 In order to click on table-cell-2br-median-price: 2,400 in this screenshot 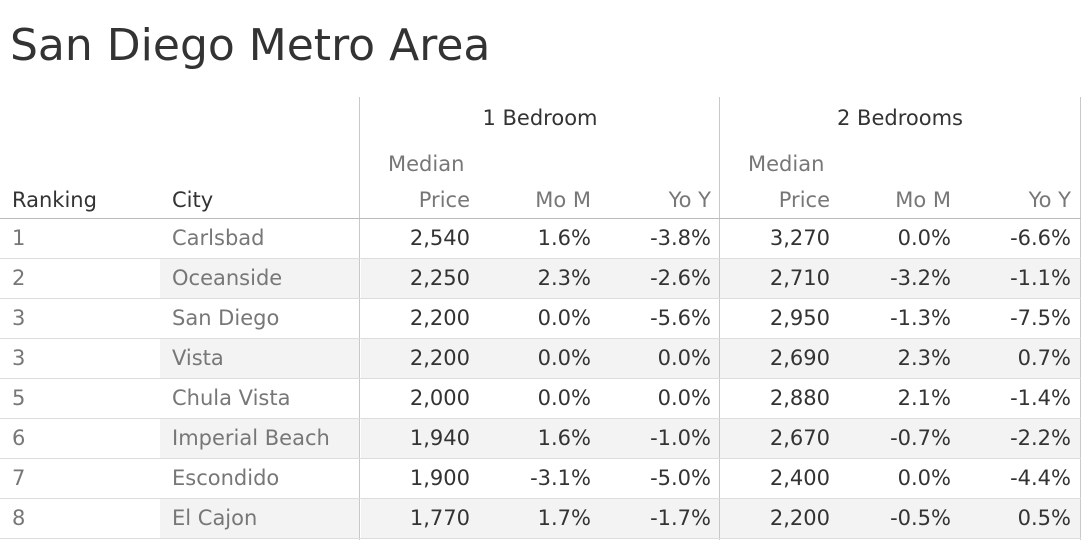, I will do `click(799, 478)`.